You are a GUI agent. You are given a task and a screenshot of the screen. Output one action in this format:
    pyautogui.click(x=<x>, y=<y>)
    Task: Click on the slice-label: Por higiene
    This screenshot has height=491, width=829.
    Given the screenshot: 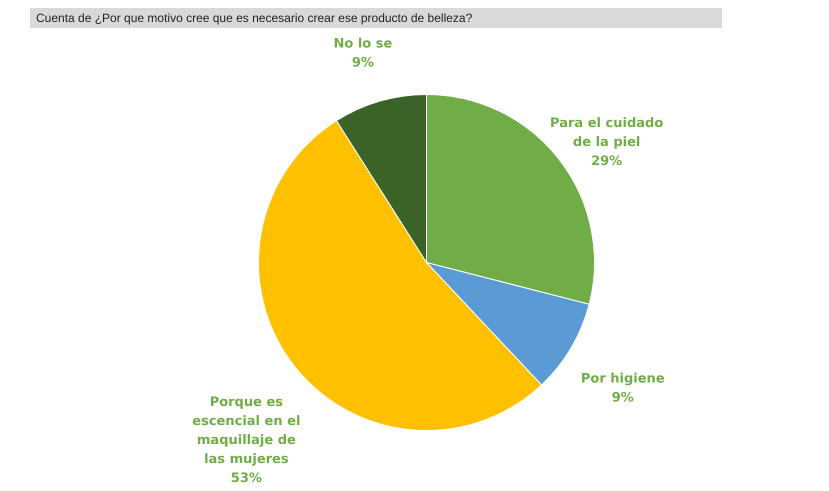 What is the action you would take?
    pyautogui.click(x=622, y=379)
    